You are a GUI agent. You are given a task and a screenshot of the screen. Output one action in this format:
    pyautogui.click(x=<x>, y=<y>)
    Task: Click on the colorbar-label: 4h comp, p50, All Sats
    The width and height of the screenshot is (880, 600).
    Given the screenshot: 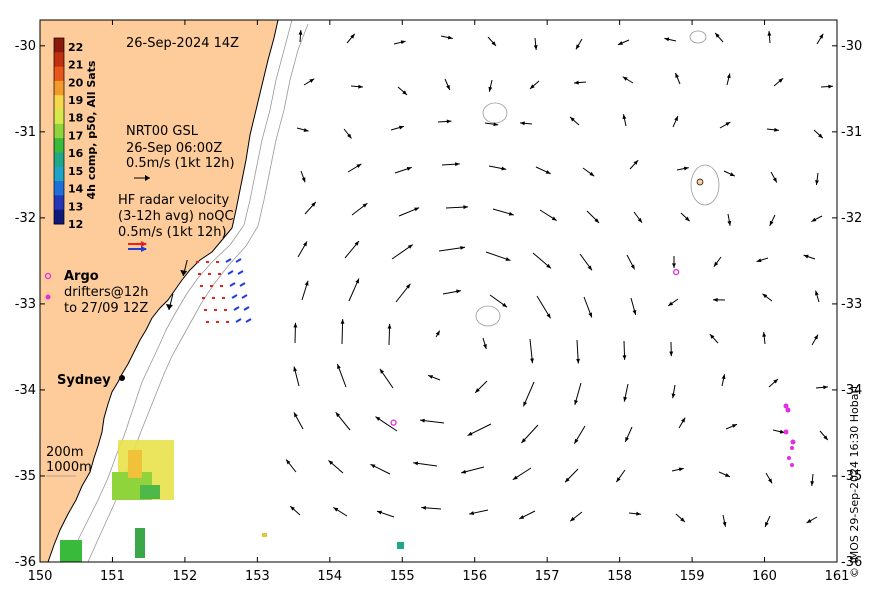 What is the action you would take?
    pyautogui.click(x=91, y=129)
    